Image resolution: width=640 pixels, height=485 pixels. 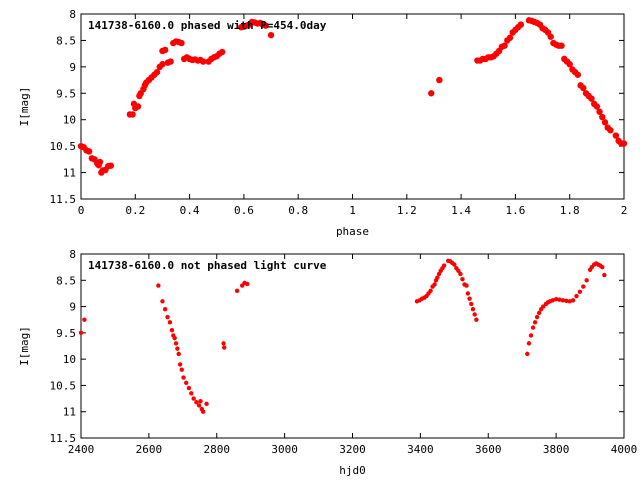 I want to click on x-tick-label: 0.8, so click(x=298, y=210).